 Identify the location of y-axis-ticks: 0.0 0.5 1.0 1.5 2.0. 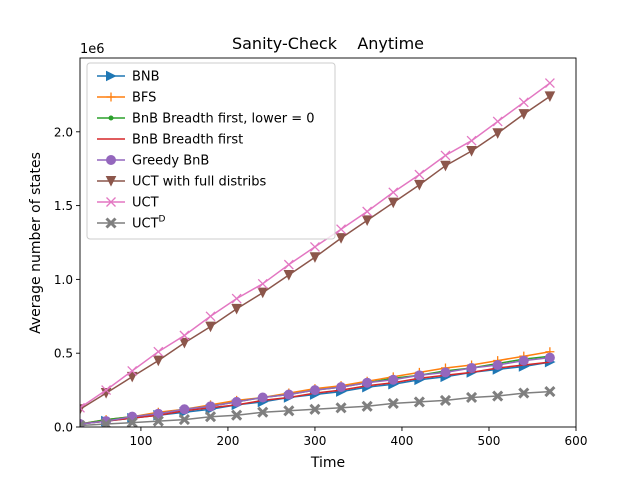
(67, 280).